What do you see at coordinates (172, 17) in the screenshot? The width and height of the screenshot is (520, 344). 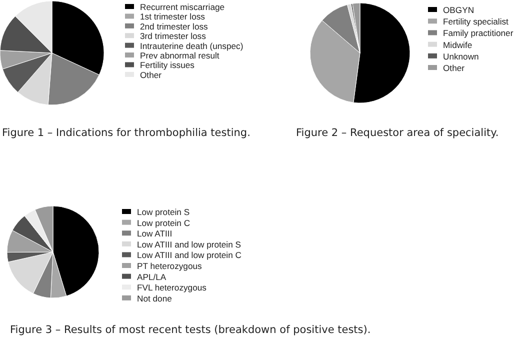 I see `legend-label: 1st trimester loss` at bounding box center [172, 17].